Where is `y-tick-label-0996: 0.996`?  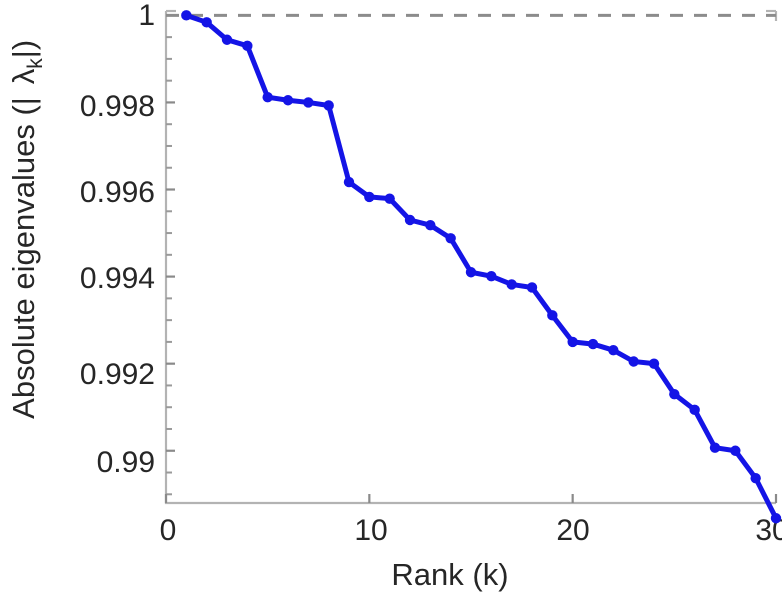 y-tick-label-0996: 0.996 is located at coordinates (117, 192).